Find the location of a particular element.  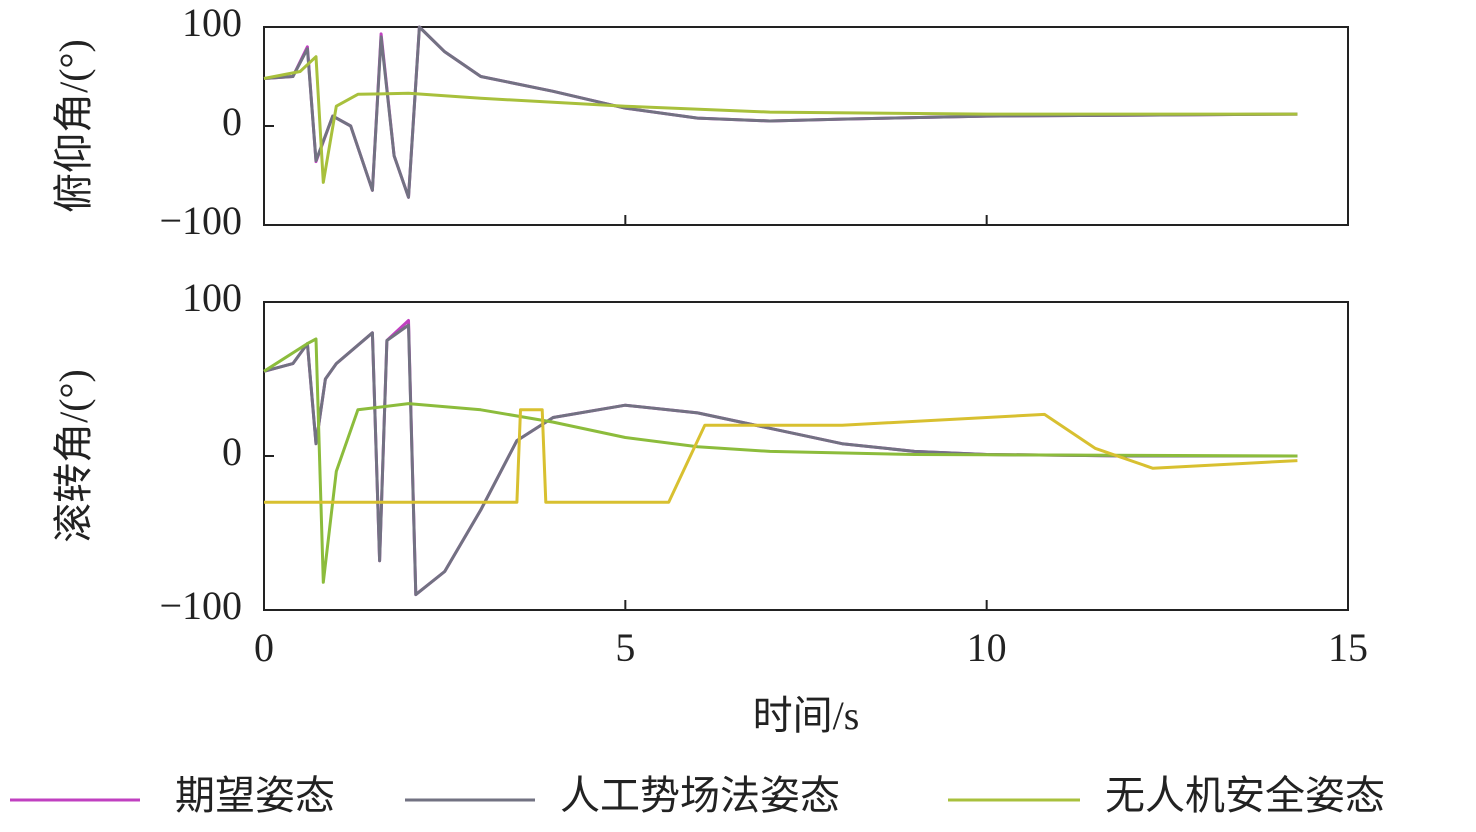

legend-label: 人工势场法姿态 is located at coordinates (700, 795).